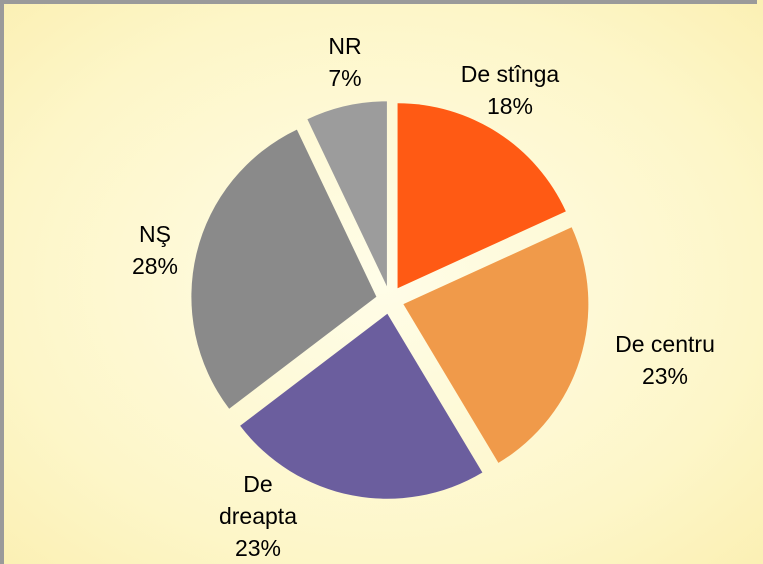 Image resolution: width=763 pixels, height=564 pixels. Describe the element at coordinates (665, 344) in the screenshot. I see `category-label: De centru` at that location.